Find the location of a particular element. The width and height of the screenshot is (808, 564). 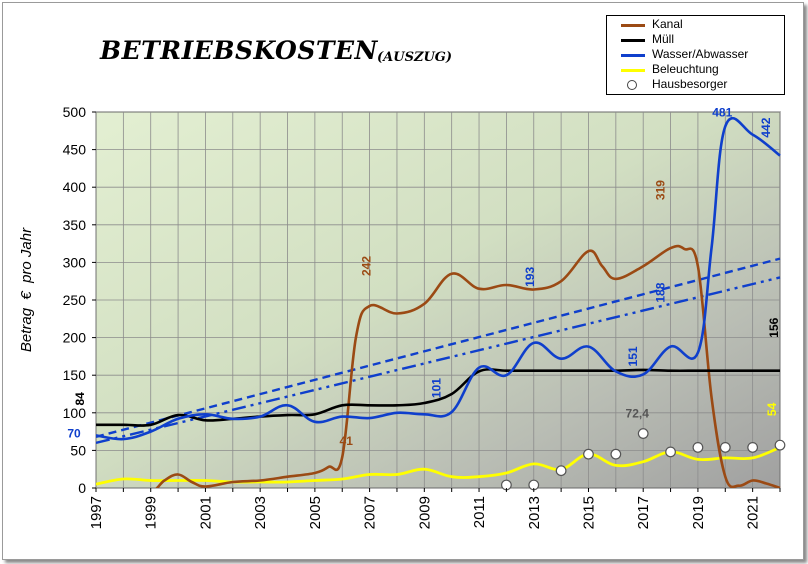

data-label: 151 is located at coordinates (633, 356).